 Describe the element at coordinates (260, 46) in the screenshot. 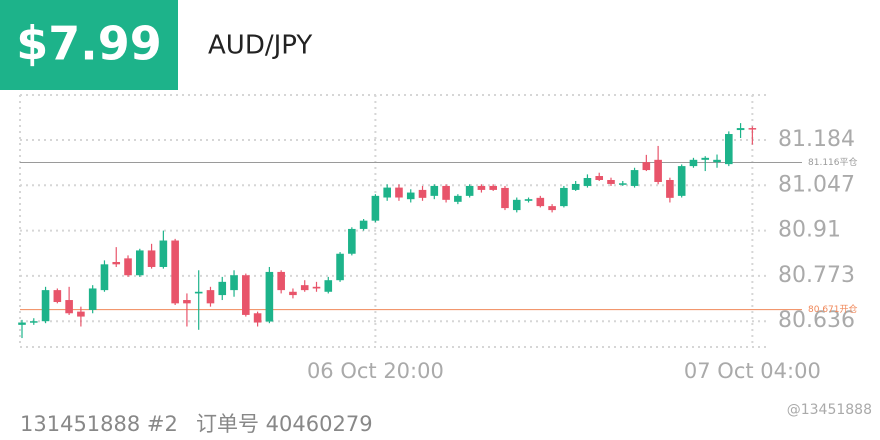

I see `symbol: AUD/JPY` at that location.